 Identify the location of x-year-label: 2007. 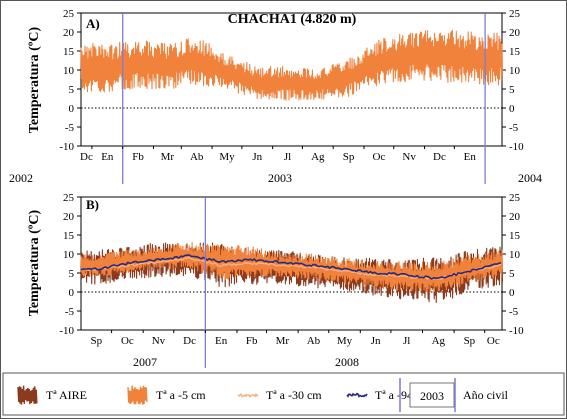
(145, 362).